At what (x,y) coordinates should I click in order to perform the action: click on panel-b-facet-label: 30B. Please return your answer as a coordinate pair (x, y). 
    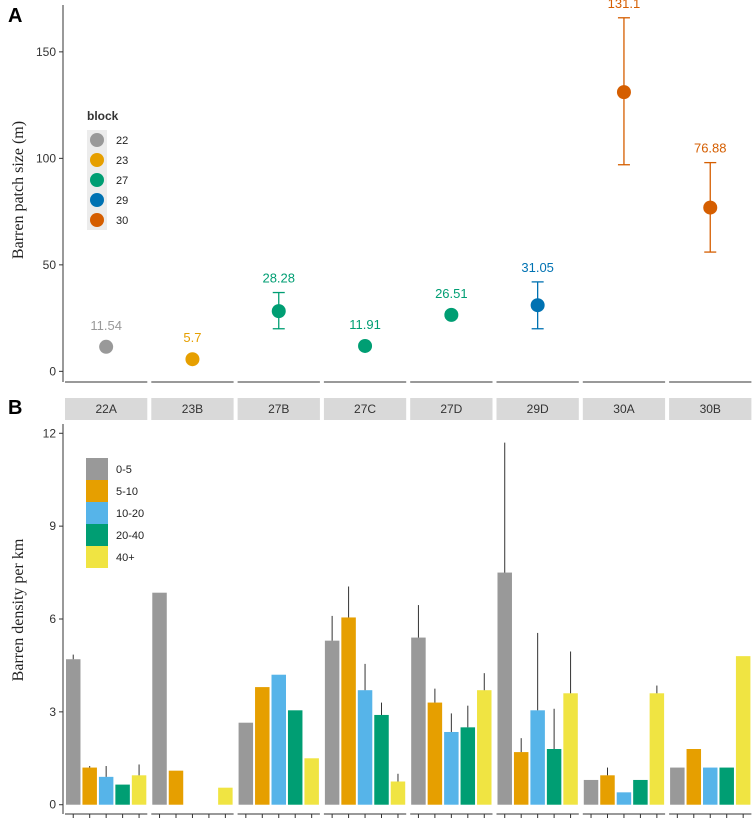
    Looking at the image, I should click on (710, 409).